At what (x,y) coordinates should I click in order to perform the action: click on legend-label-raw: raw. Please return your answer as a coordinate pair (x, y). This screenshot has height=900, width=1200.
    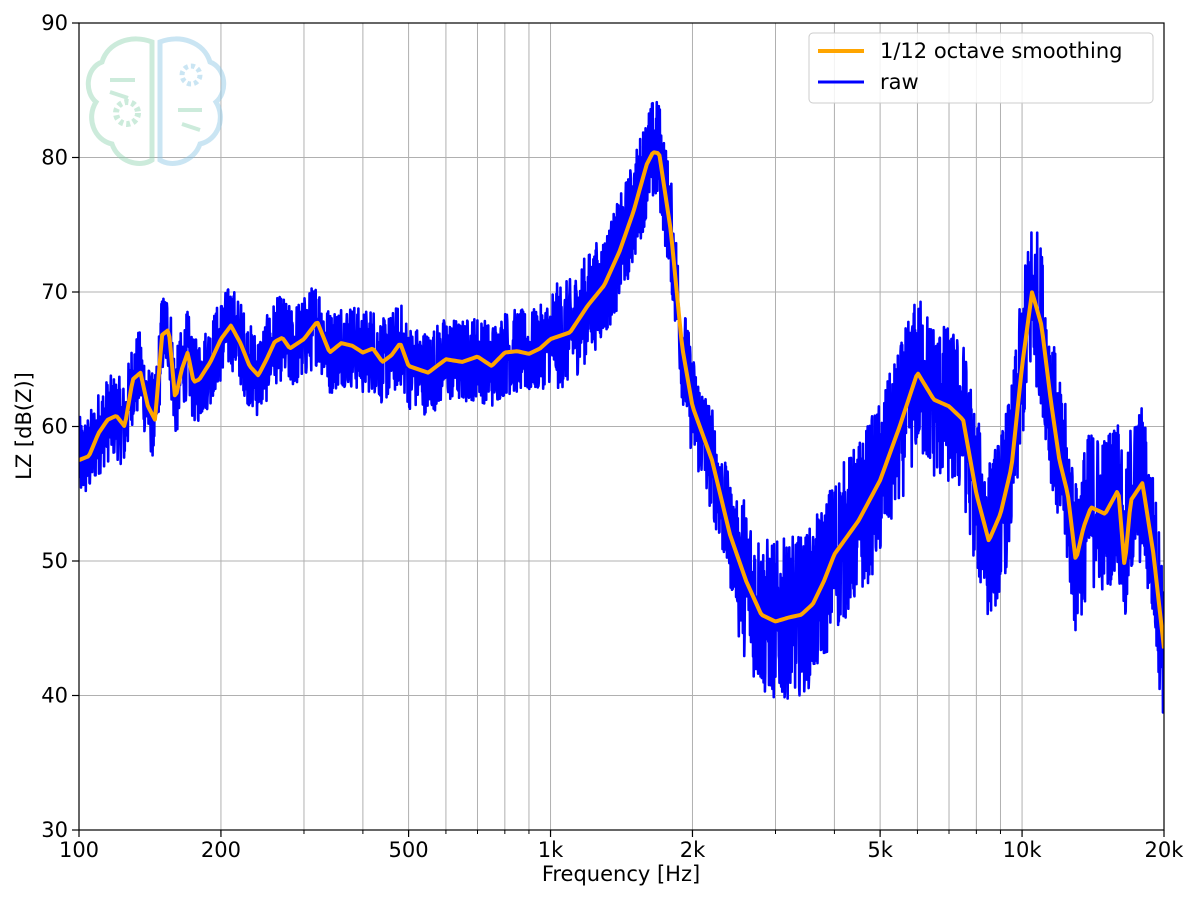
    Looking at the image, I should click on (899, 82).